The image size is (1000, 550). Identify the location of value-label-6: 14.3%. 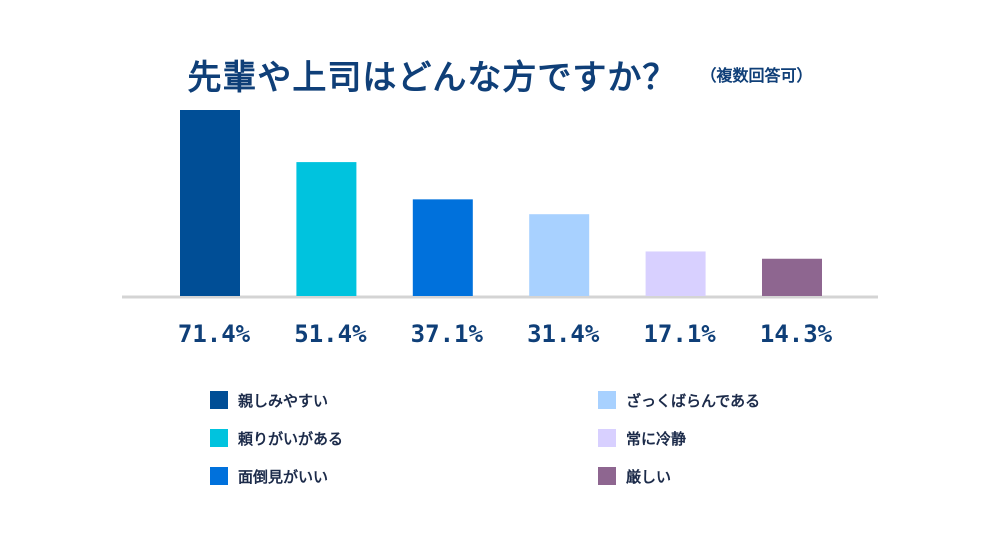
(796, 334).